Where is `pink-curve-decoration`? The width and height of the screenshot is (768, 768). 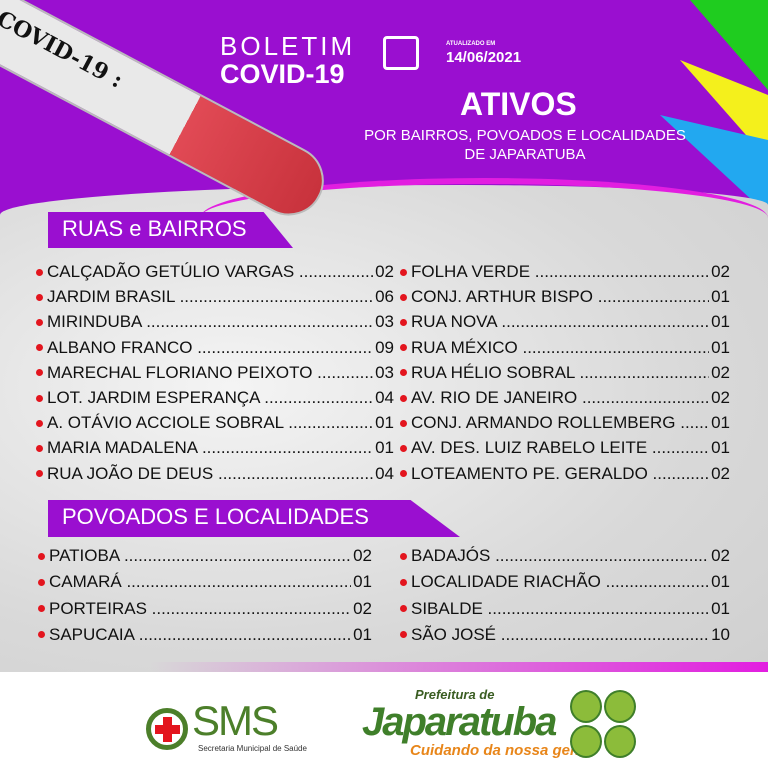
pink-curve-decoration is located at coordinates (484, 198).